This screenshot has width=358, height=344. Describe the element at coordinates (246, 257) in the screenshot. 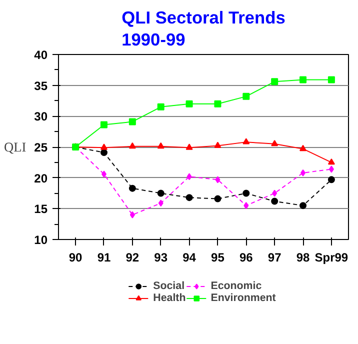

I see `x-tick-label: 96` at that location.